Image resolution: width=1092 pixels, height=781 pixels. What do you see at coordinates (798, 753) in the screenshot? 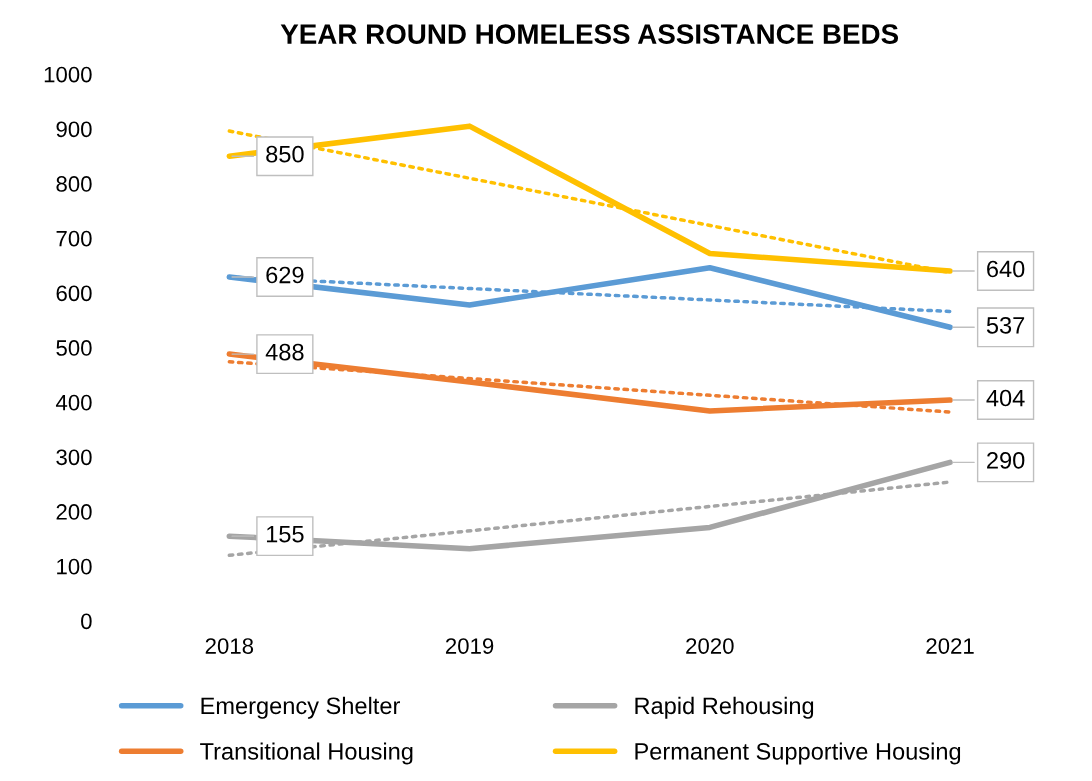
I see `legend-label: Permanent Supportive Housing` at bounding box center [798, 753].